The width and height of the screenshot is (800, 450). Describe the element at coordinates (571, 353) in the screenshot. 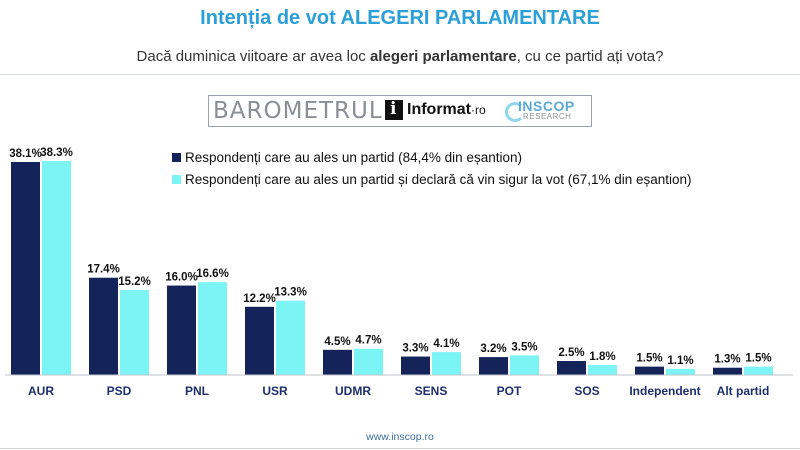

I see `data-label-sos-series-1: 2.5%` at that location.